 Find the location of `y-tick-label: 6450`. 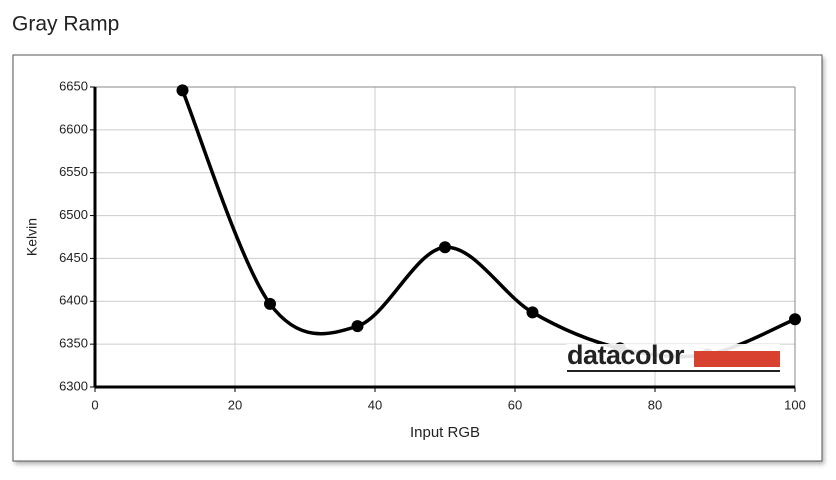

y-tick-label: 6450 is located at coordinates (73, 257).